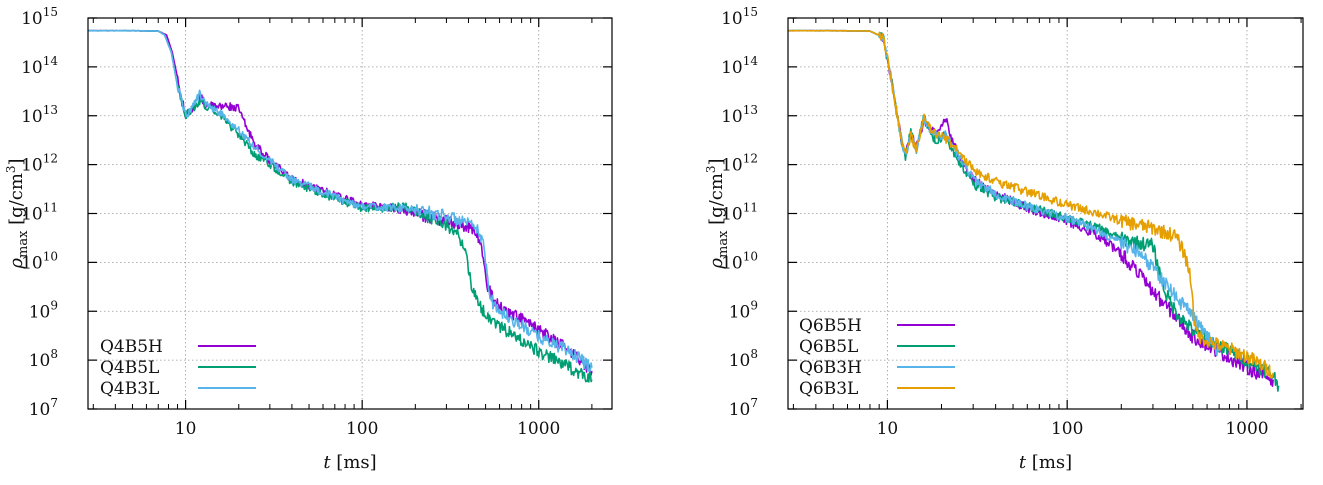 The height and width of the screenshot is (485, 1323). Describe the element at coordinates (828, 389) in the screenshot. I see `legend-label-Q6B3L: Q6B3L` at that location.